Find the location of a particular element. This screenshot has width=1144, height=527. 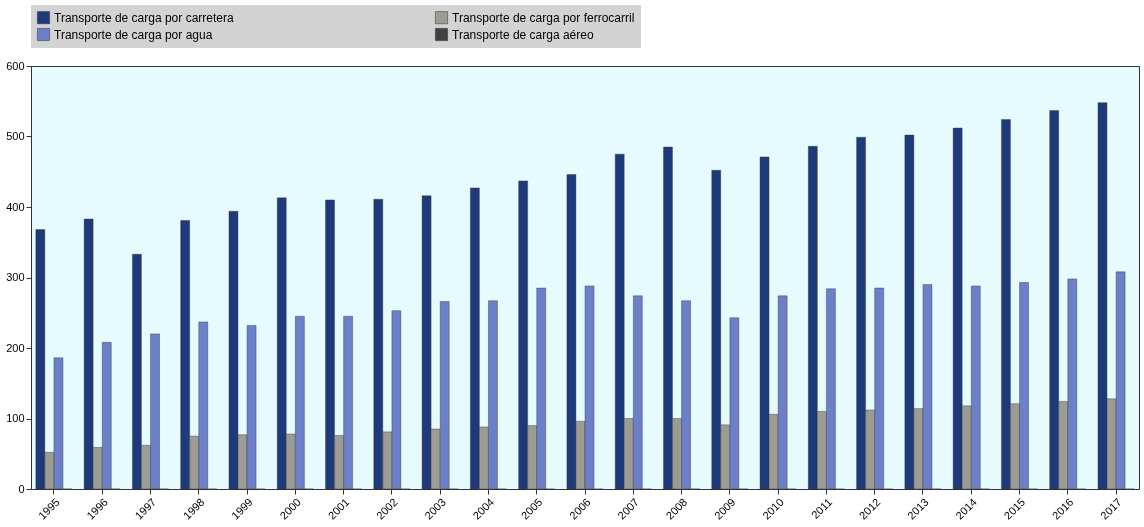

y-tick-label: 100 is located at coordinates (15, 418).